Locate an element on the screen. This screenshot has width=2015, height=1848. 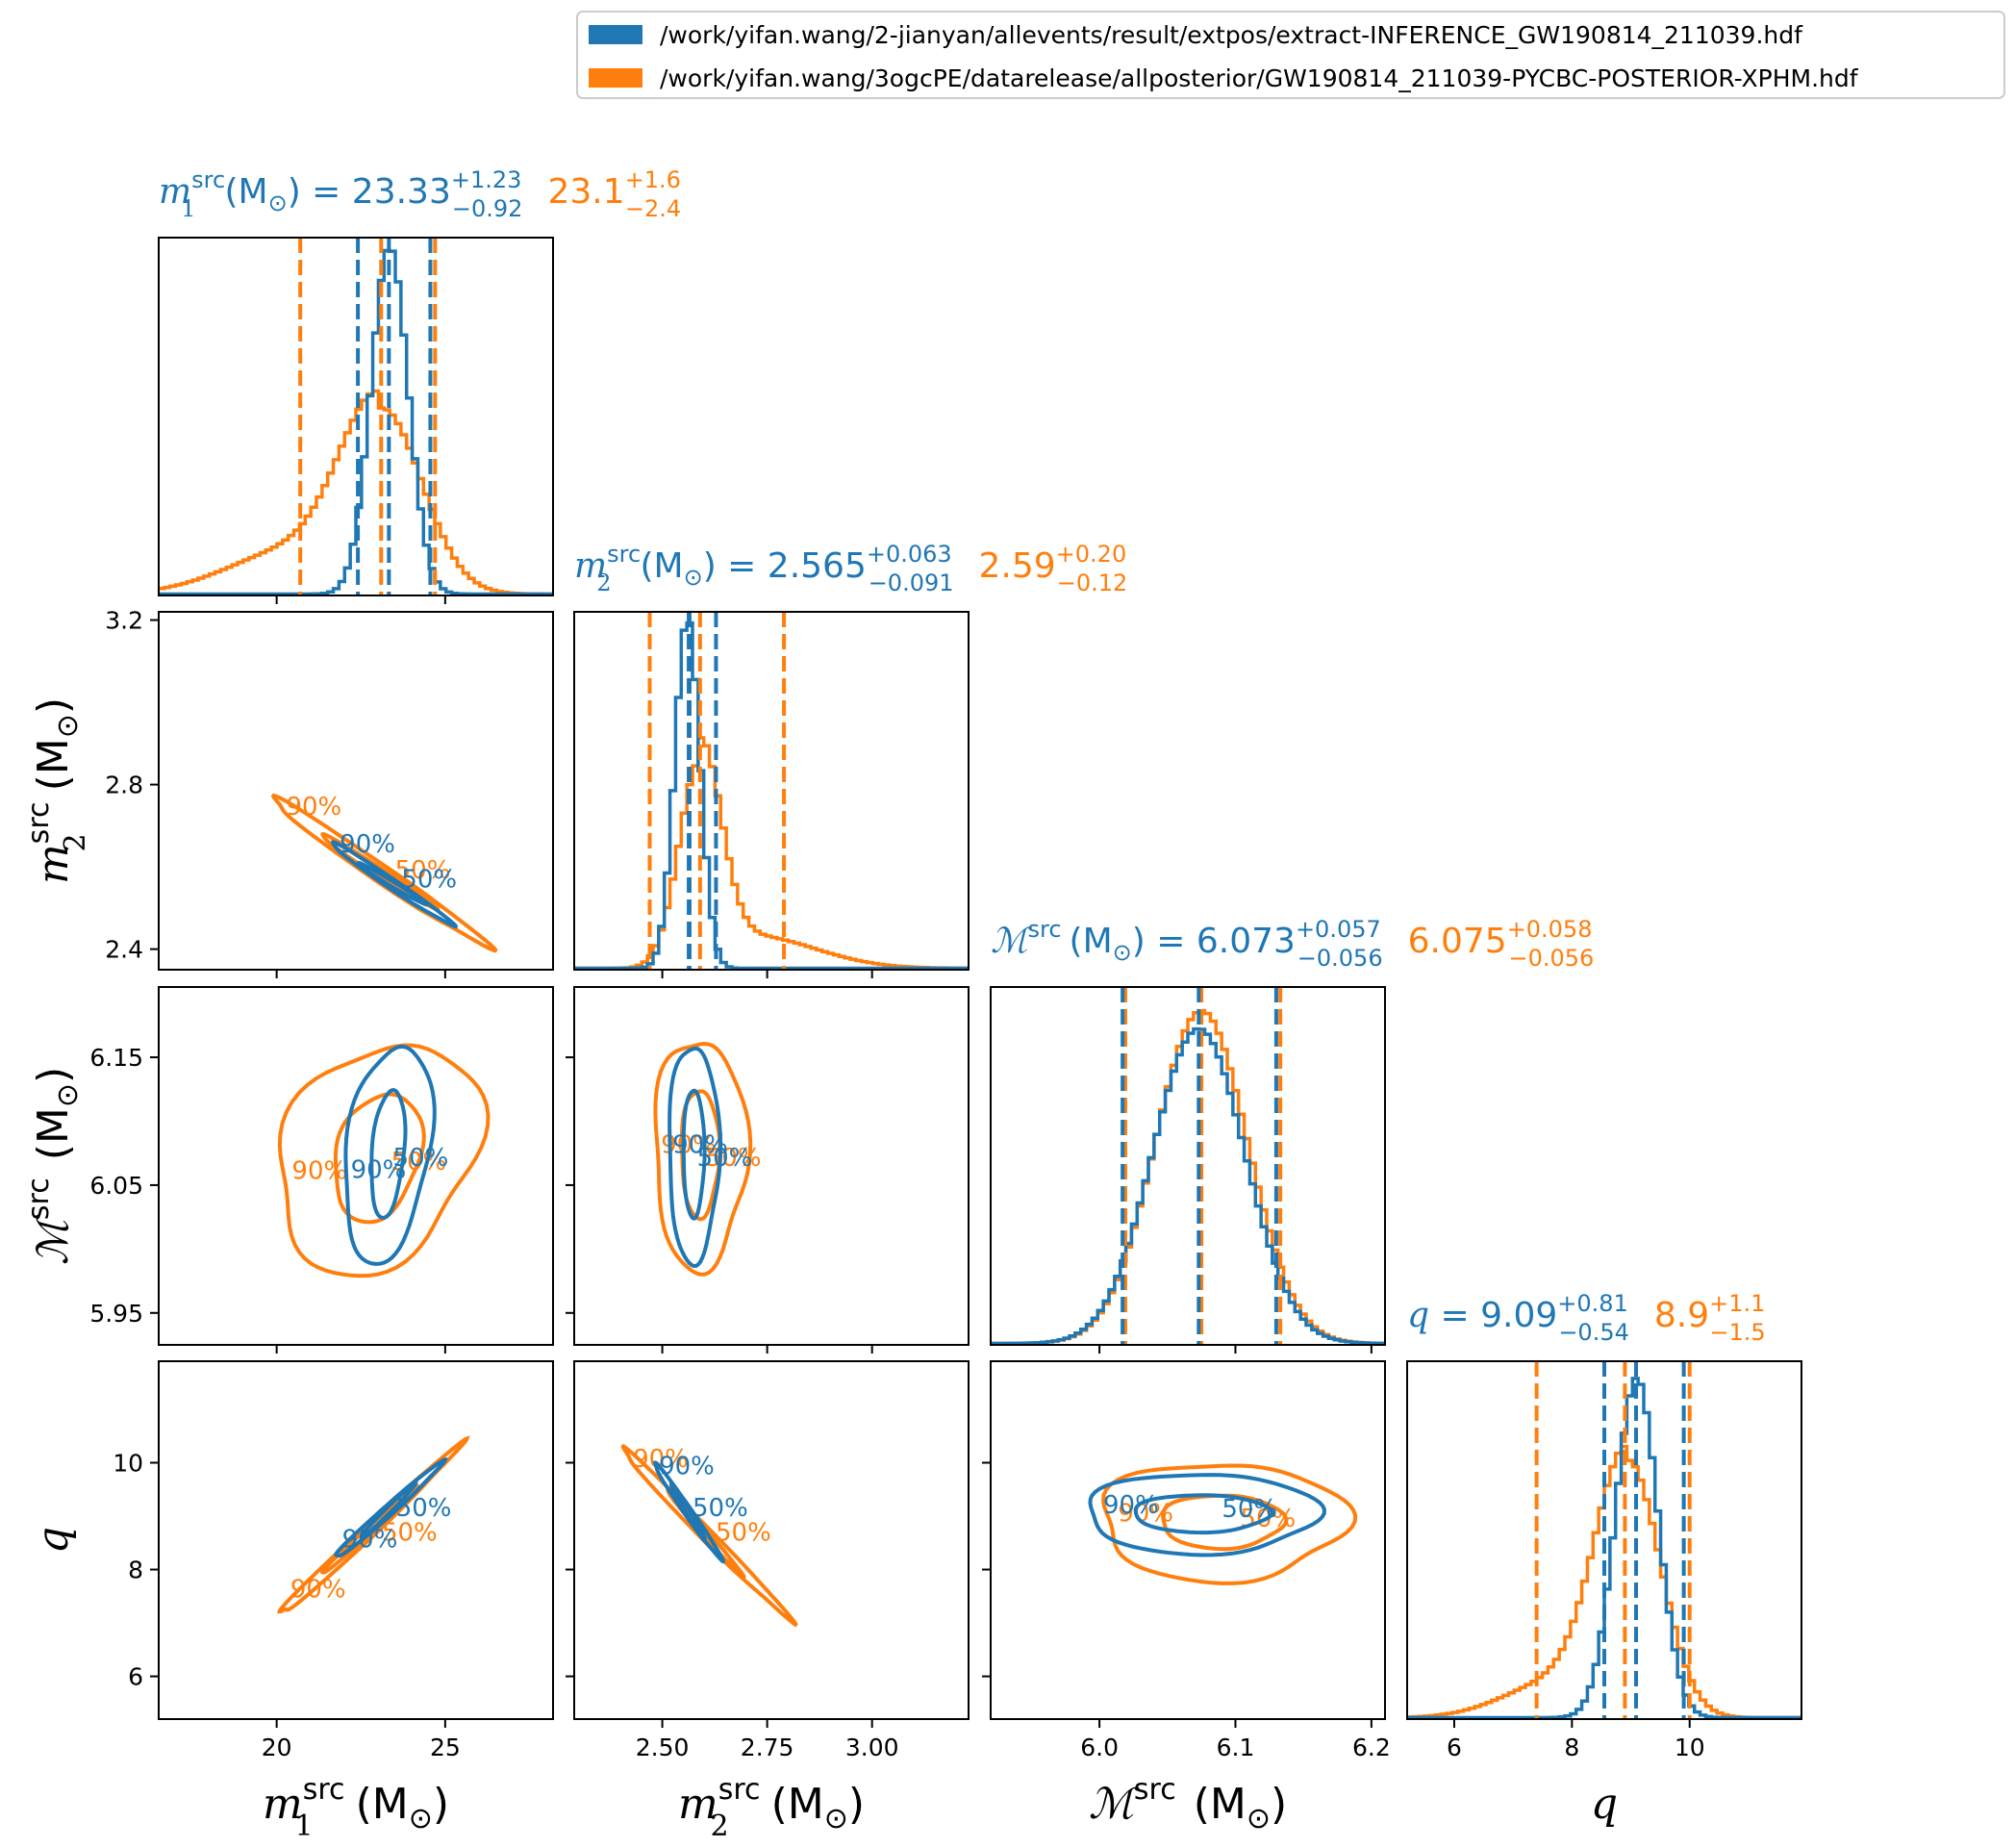
contour-panel-m2-mc: 90%50%90%50% is located at coordinates (771, 1166).